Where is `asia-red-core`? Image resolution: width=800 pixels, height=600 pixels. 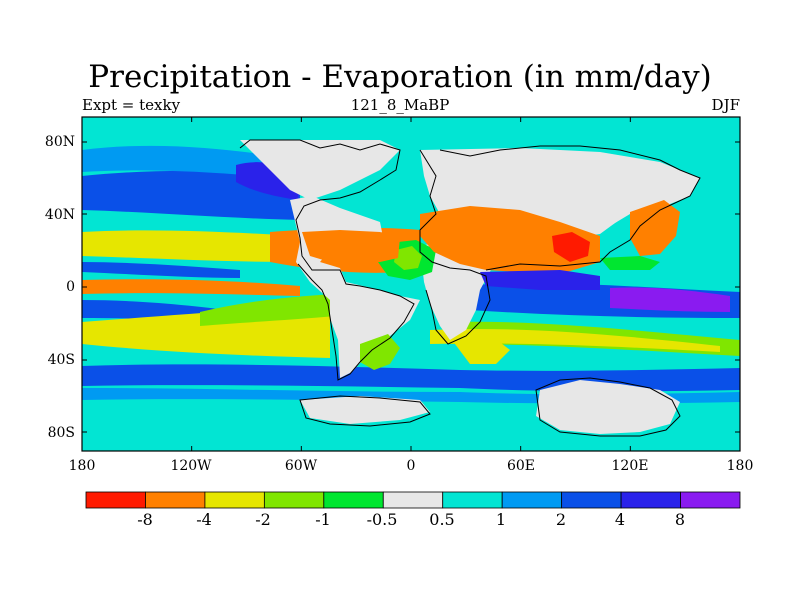 asia-red-core is located at coordinates (571, 247).